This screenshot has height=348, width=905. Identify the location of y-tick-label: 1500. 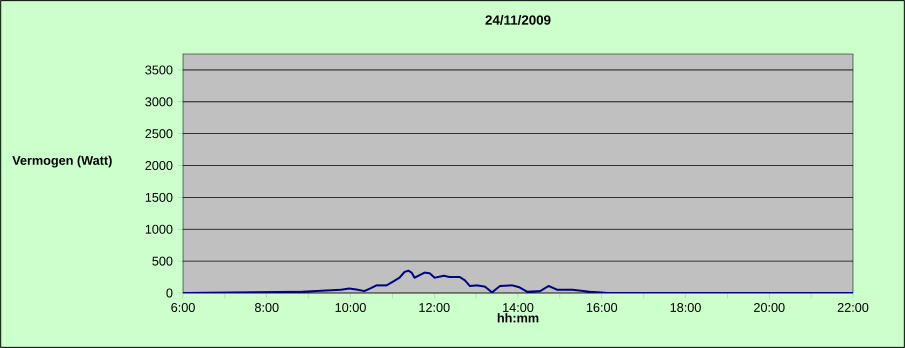
(159, 197).